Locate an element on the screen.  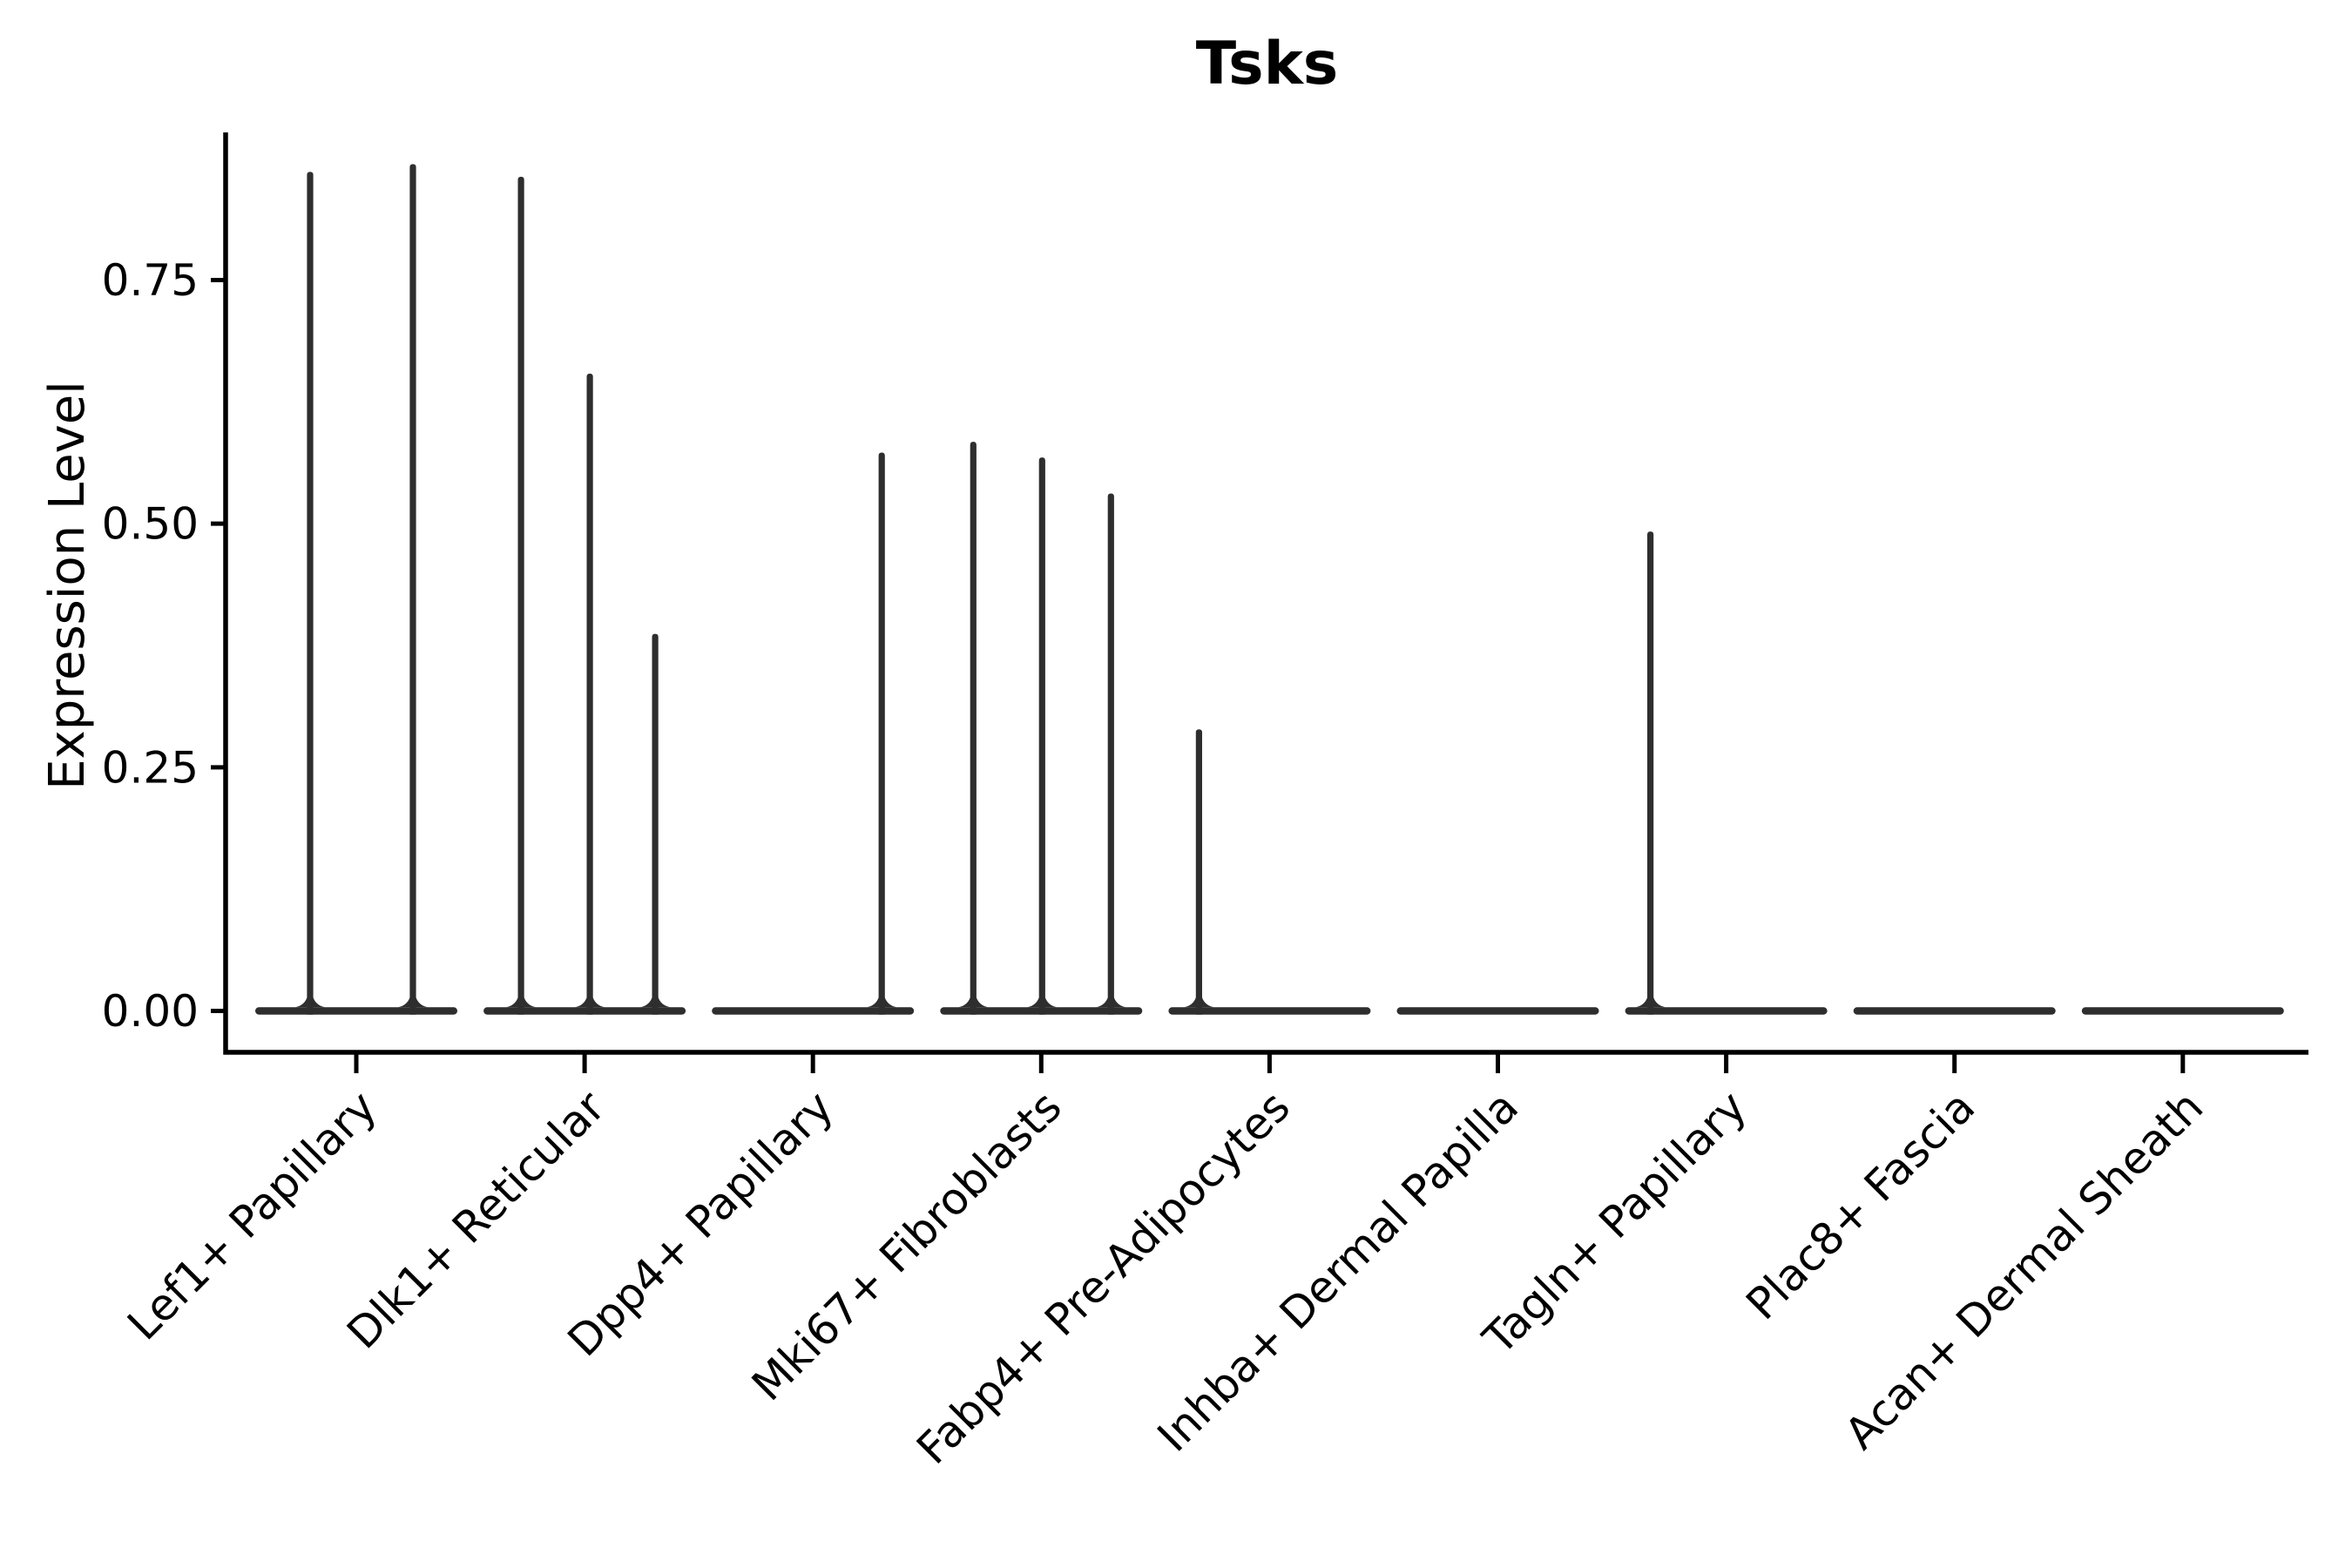
x-axis-label: Lef1+ Papillary is located at coordinates (252, 1215).